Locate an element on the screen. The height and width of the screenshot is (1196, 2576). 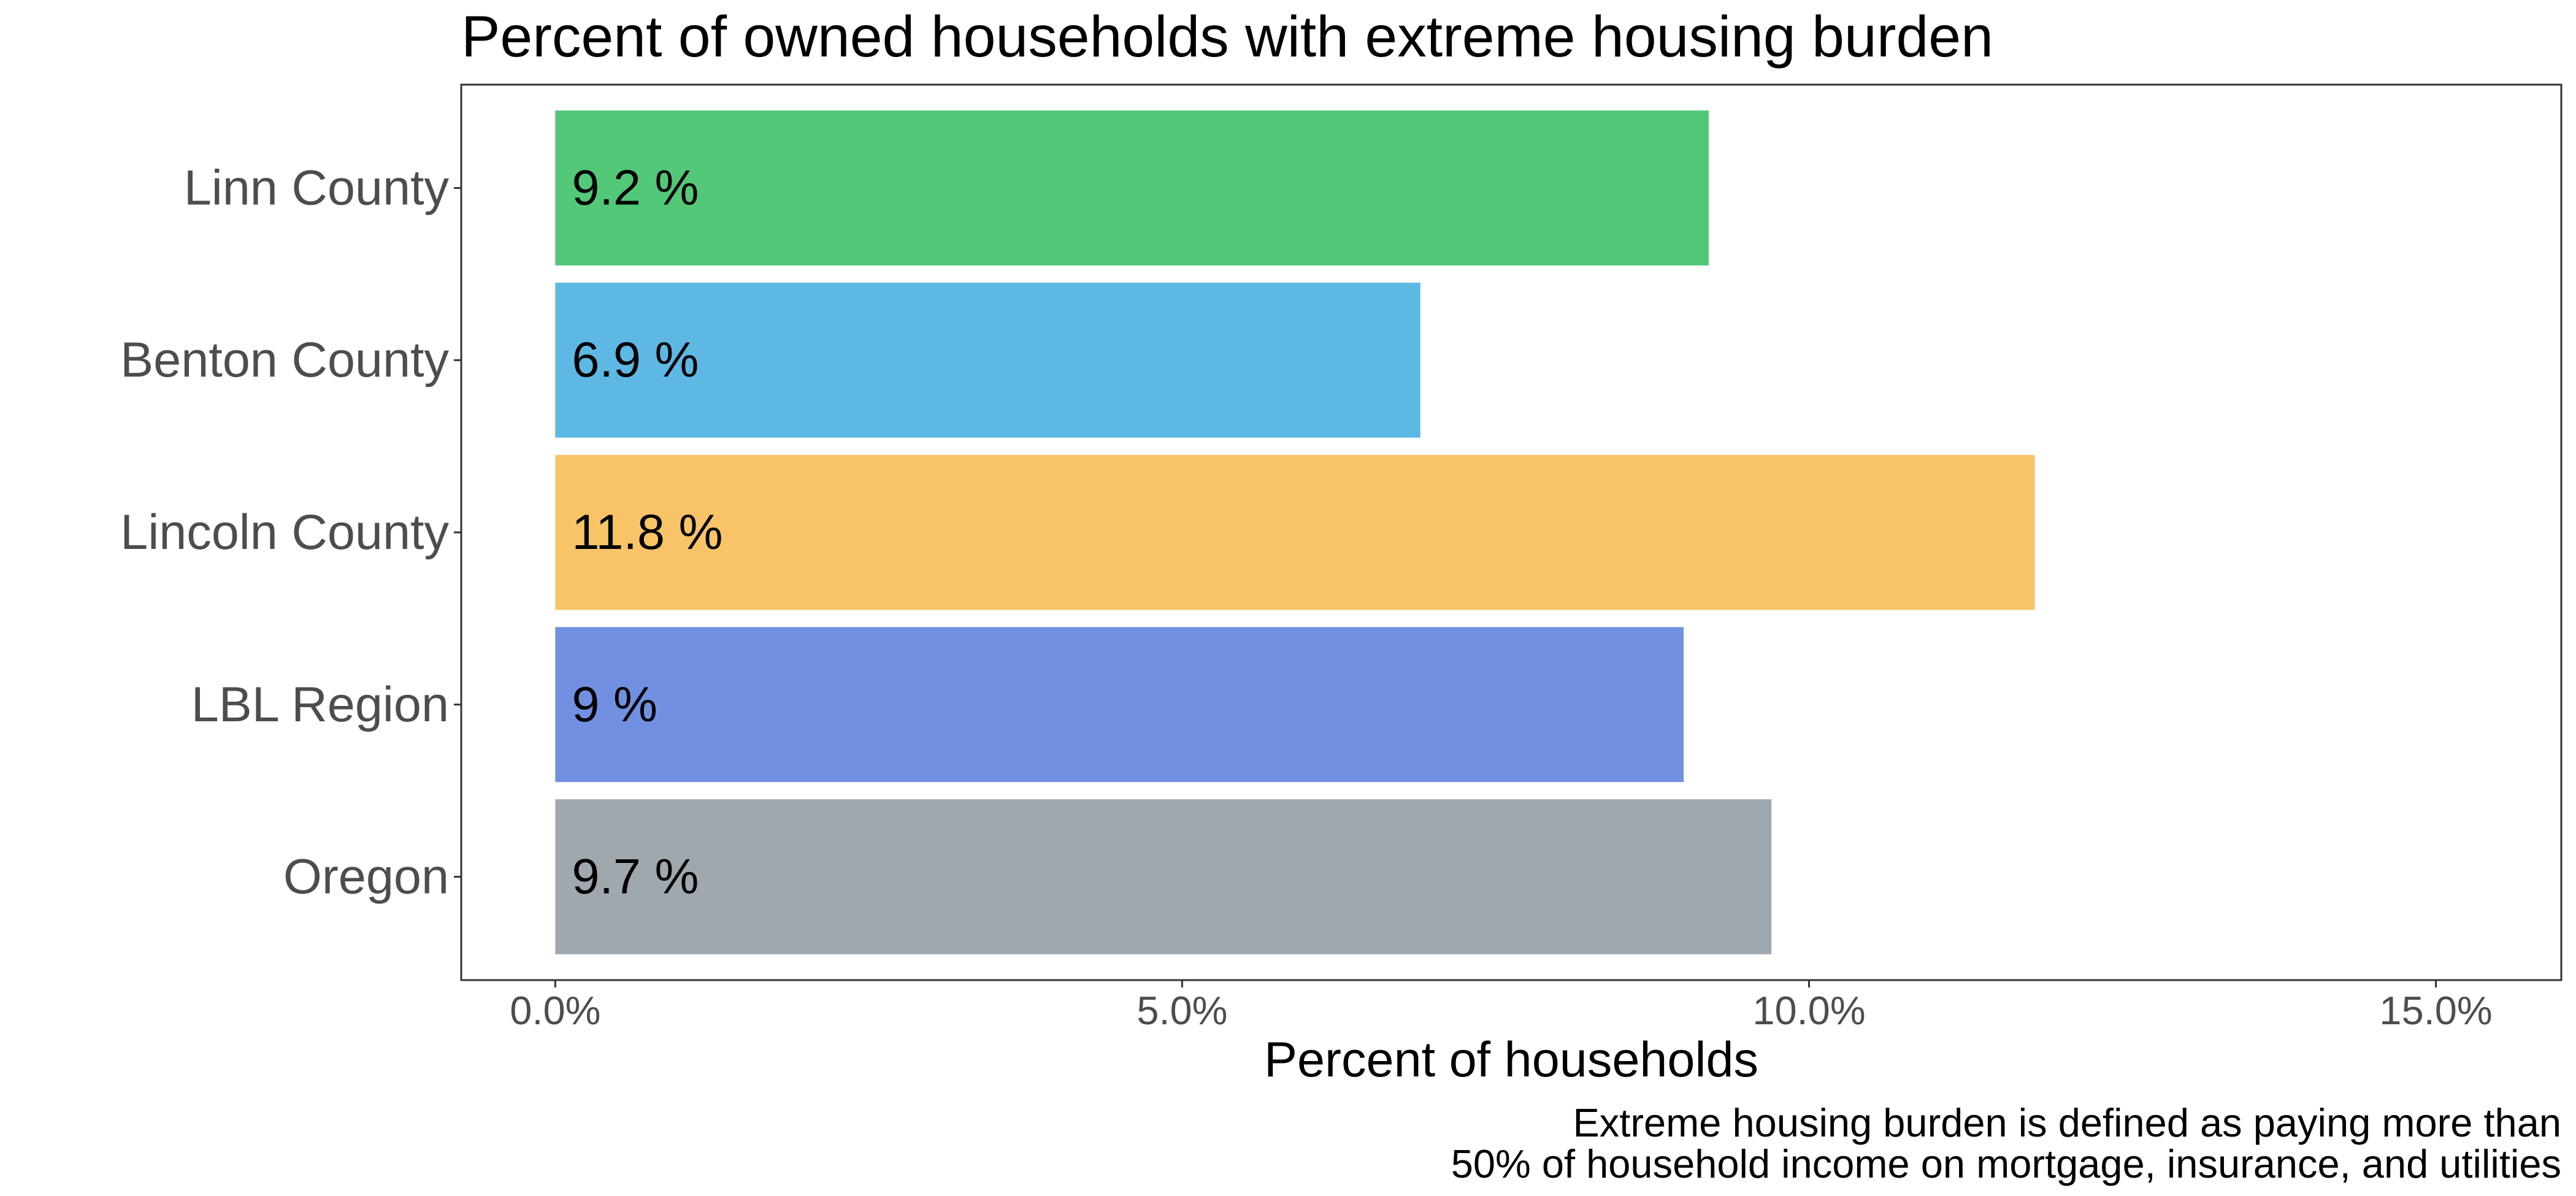
x-tick-label: 0.0% is located at coordinates (555, 1010).